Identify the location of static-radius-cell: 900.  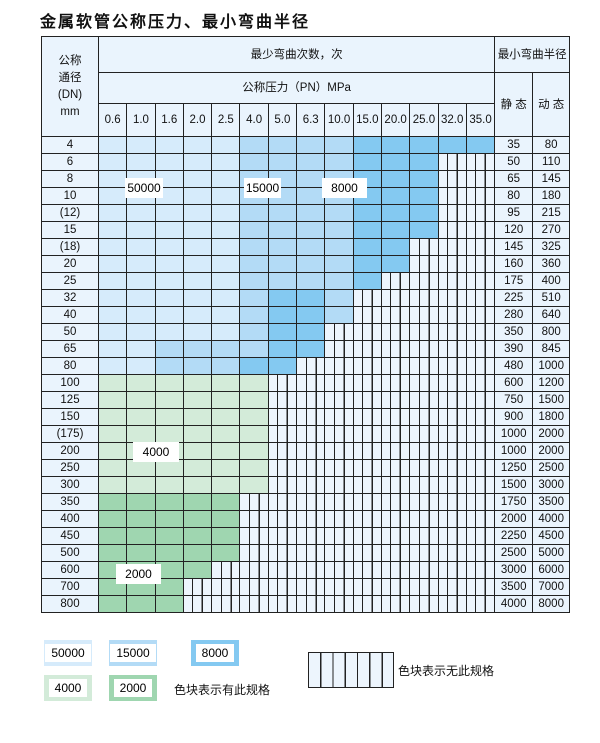
(514, 417).